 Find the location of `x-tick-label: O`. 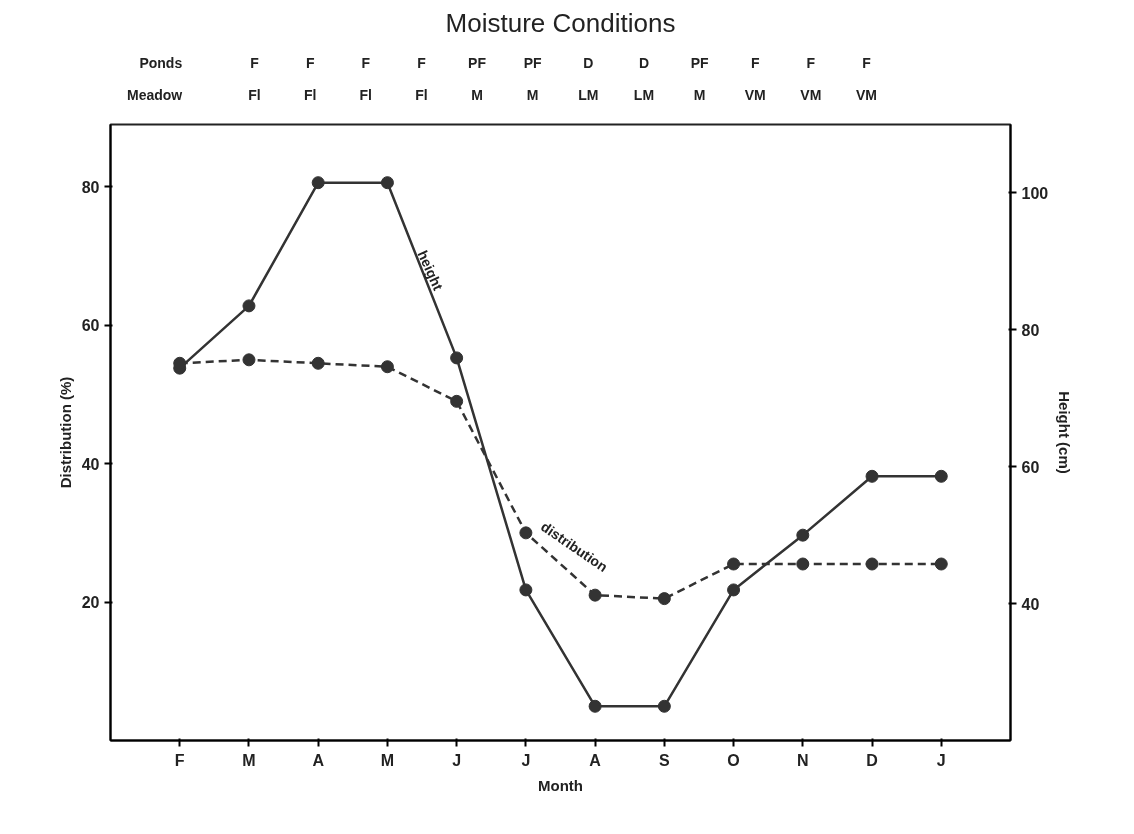

x-tick-label: O is located at coordinates (733, 760).